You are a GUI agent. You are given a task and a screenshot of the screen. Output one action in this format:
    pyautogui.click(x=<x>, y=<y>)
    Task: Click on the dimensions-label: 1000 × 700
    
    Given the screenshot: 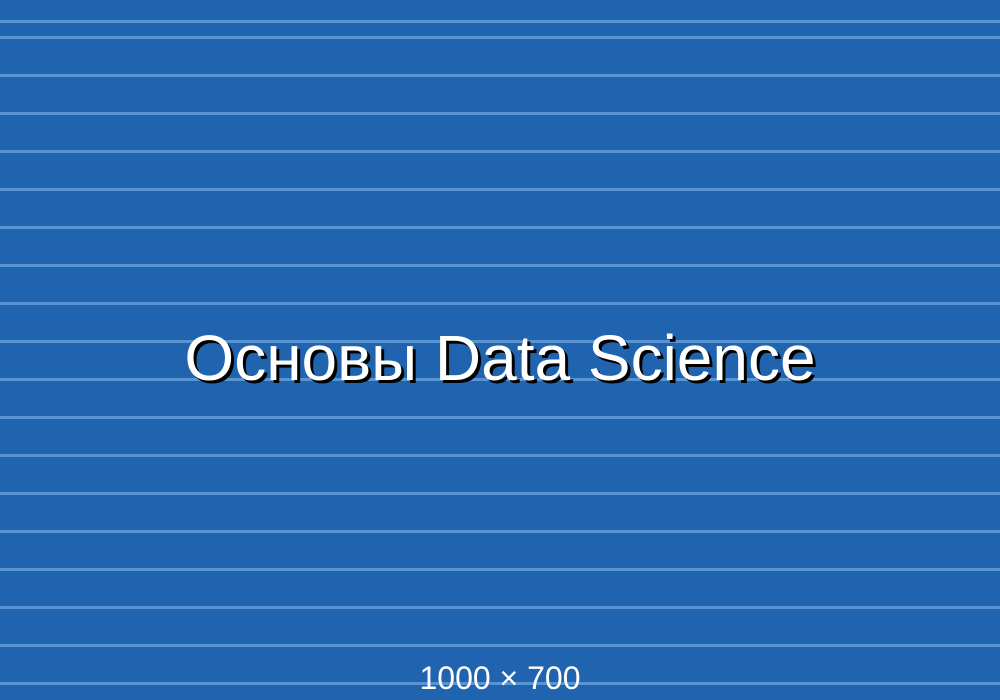 What is the action you would take?
    pyautogui.click(x=500, y=678)
    